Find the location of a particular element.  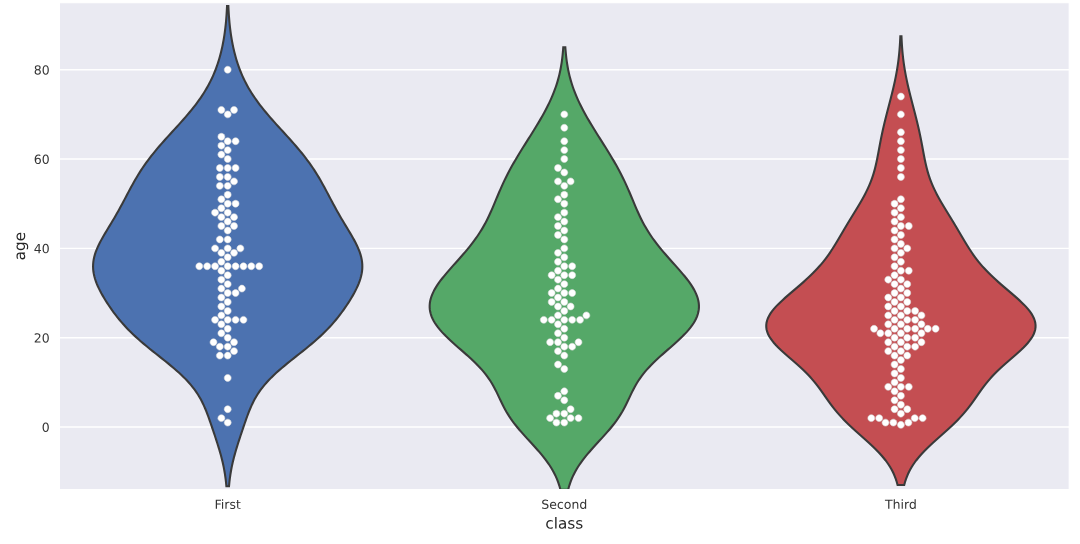

y-tick-label: 60 is located at coordinates (41, 159).